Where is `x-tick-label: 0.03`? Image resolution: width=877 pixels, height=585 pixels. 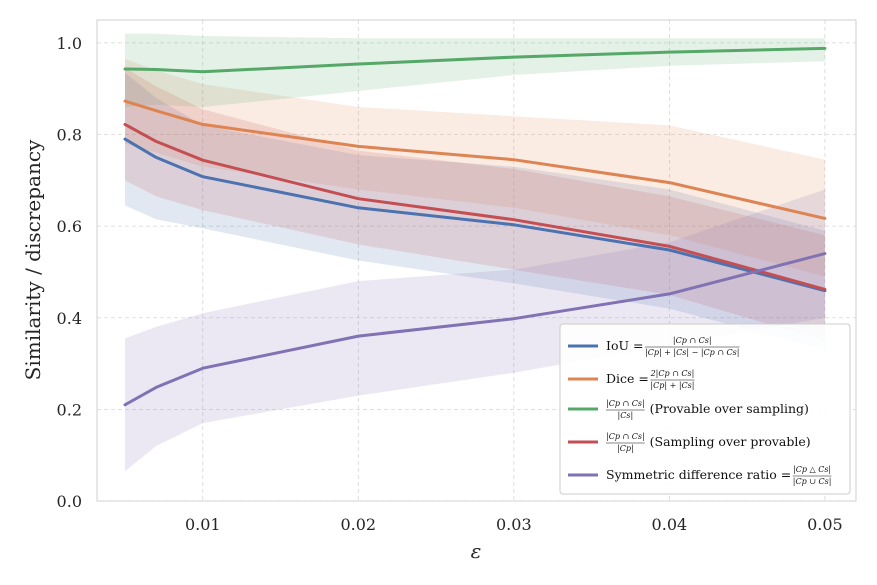 x-tick-label: 0.03 is located at coordinates (514, 524).